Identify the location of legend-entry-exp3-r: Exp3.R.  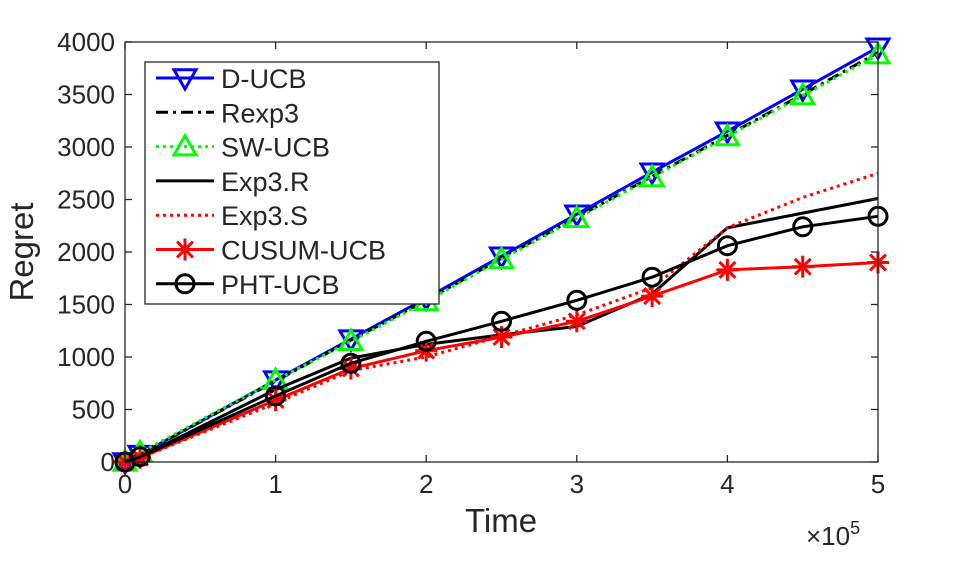
(233, 182).